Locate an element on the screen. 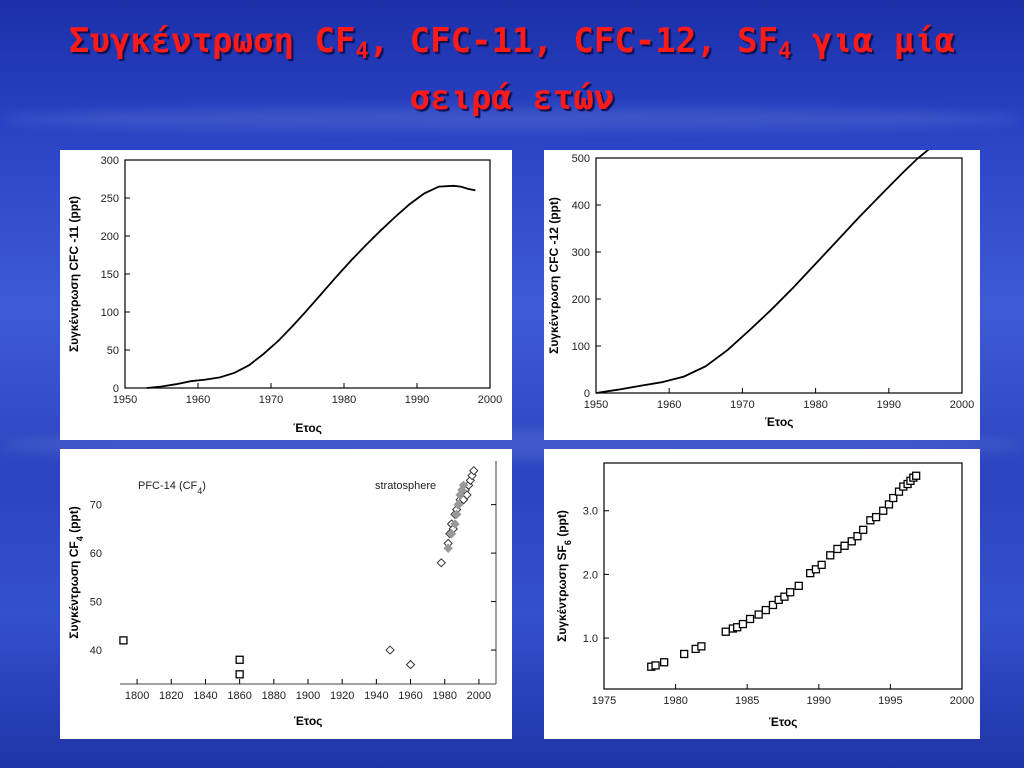 The width and height of the screenshot is (1024, 768). x-tick-label: 1840 is located at coordinates (205, 696).